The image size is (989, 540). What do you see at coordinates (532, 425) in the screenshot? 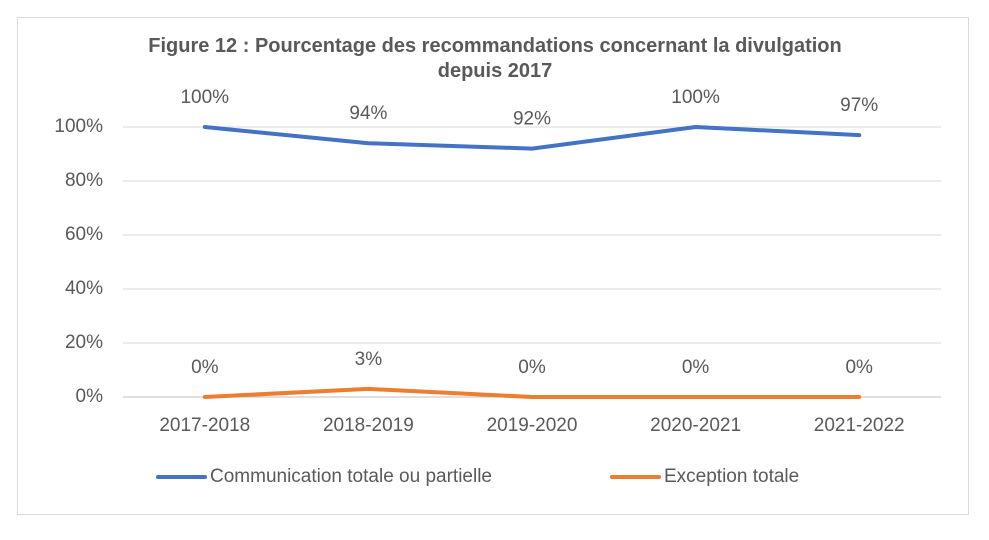
I see `x-tick-label: 2019-2020` at bounding box center [532, 425].